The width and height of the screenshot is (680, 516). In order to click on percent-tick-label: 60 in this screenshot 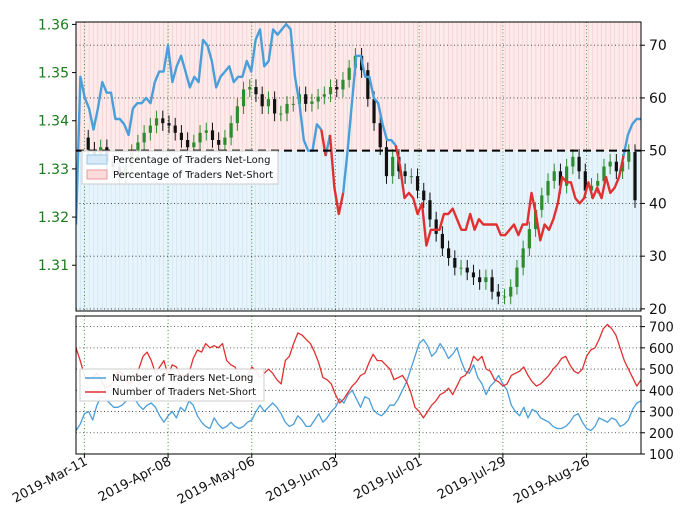, I will do `click(658, 99)`.